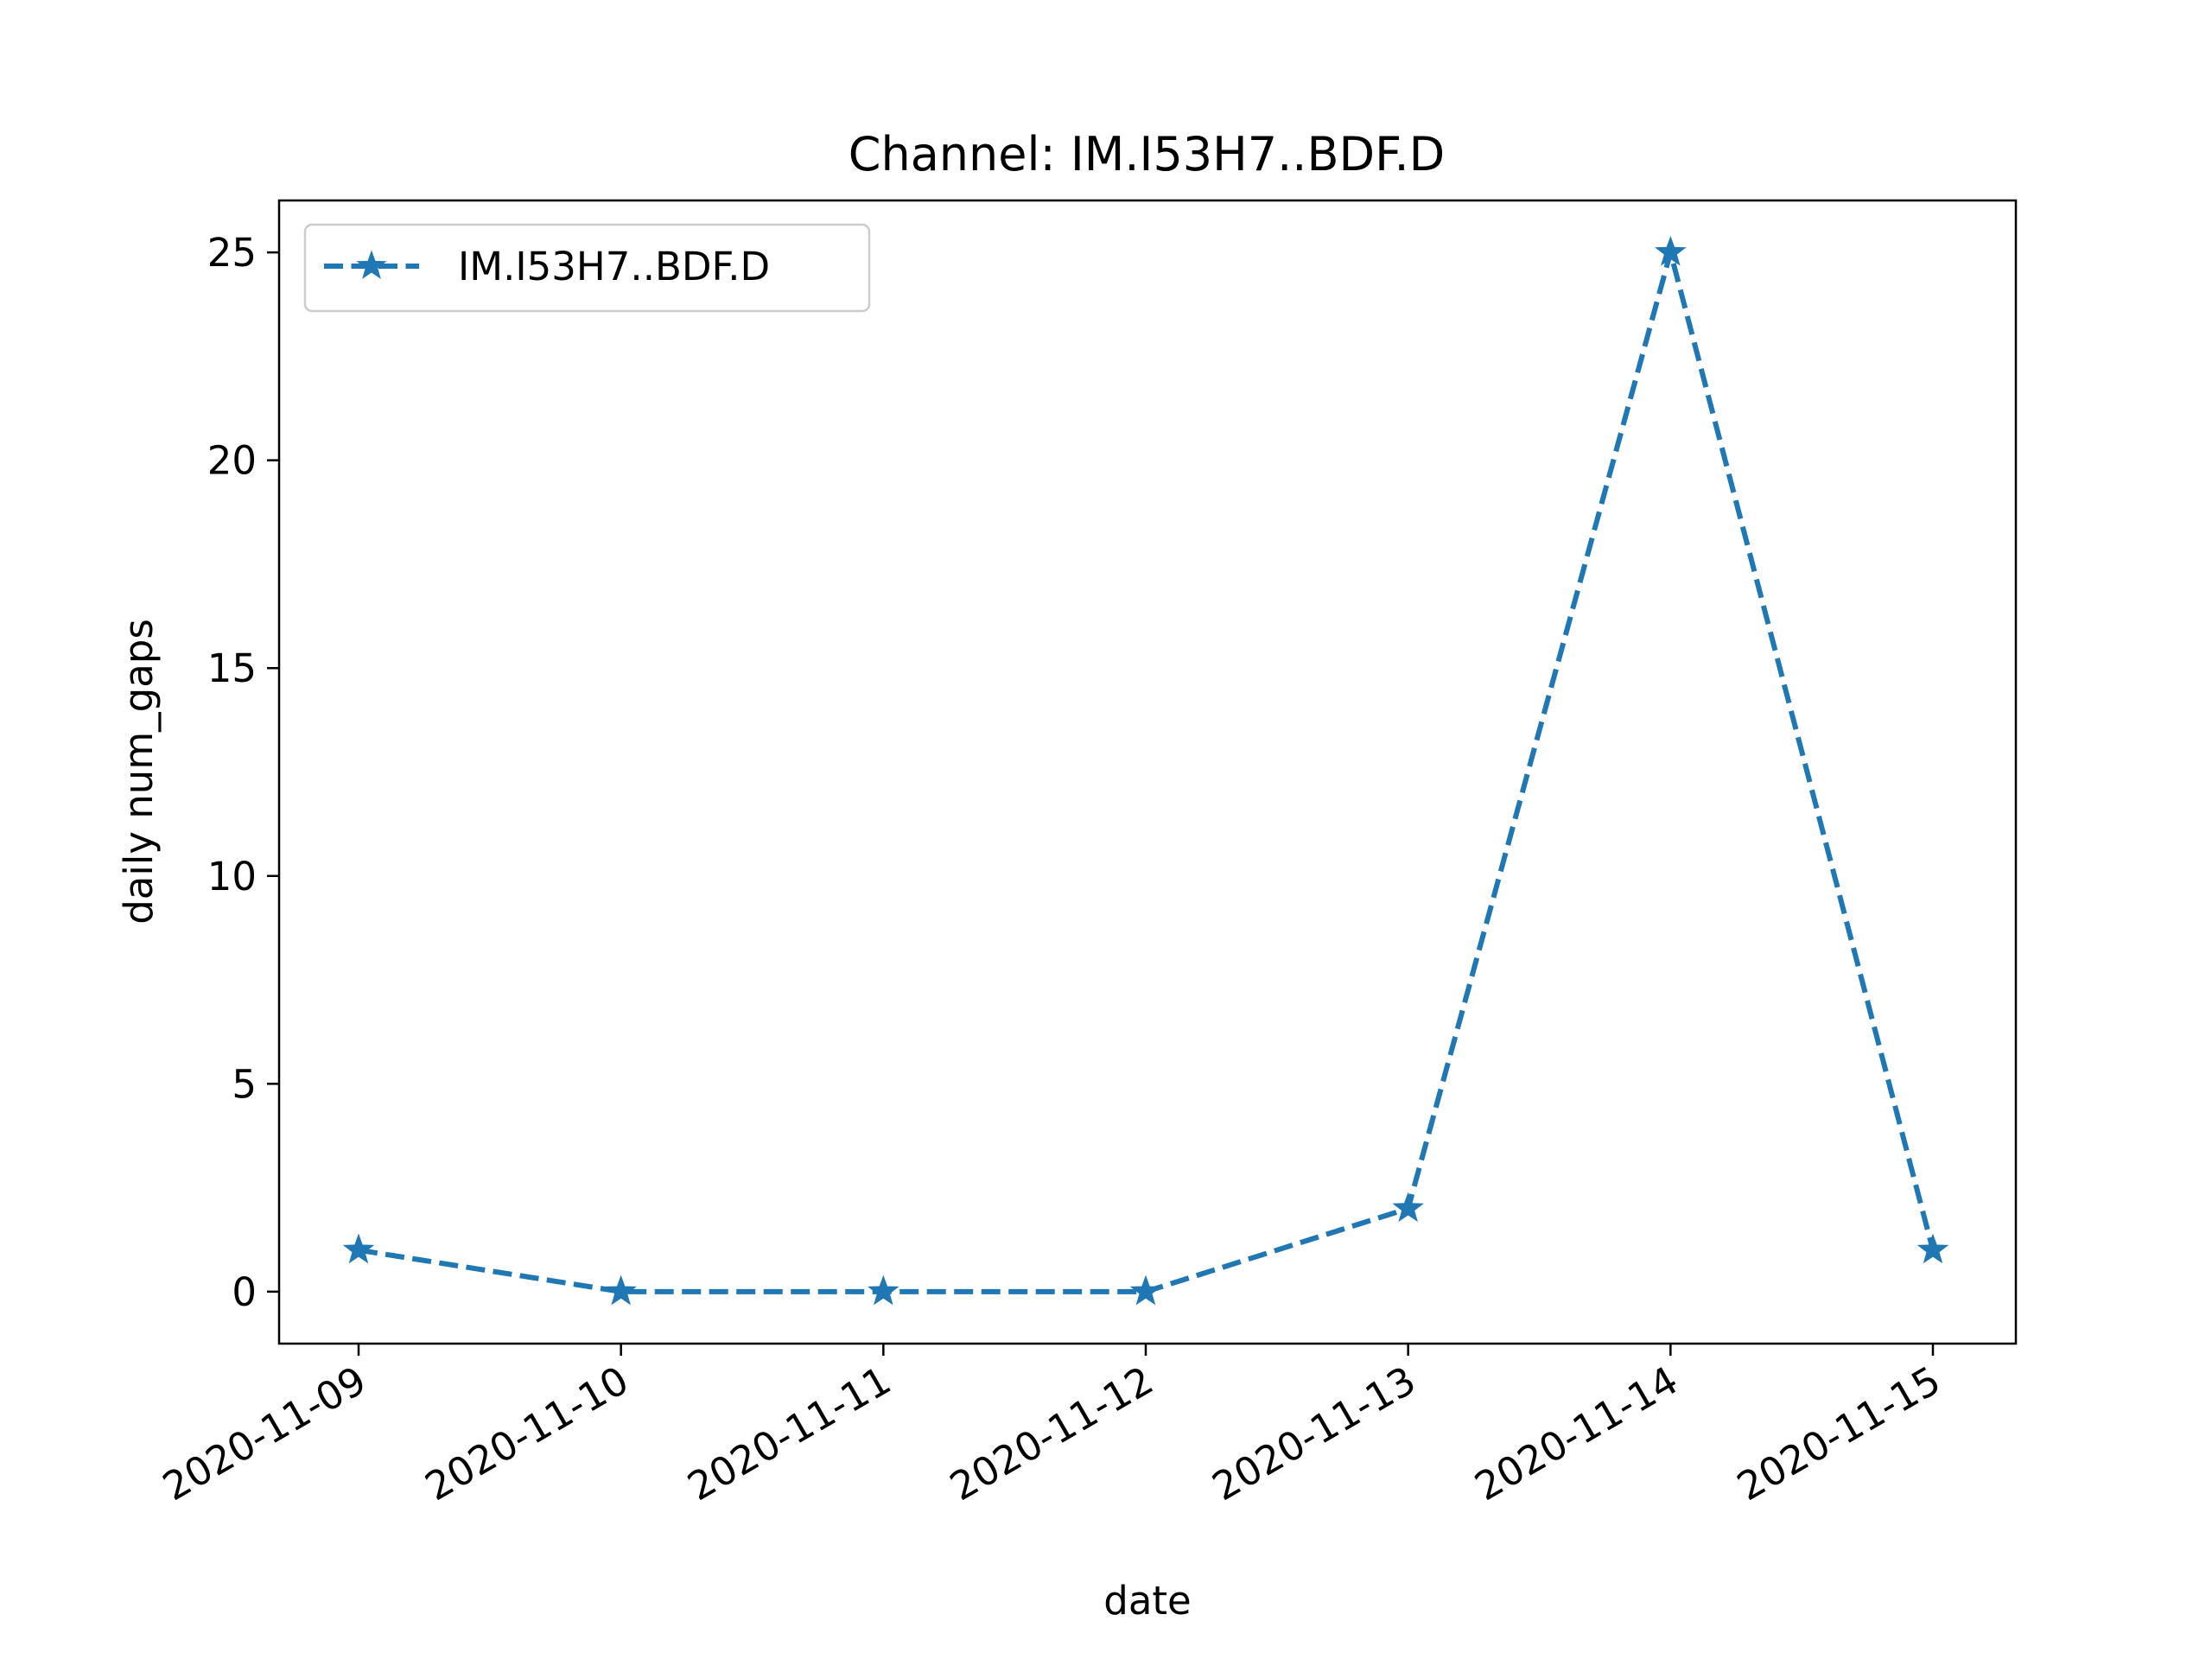 The width and height of the screenshot is (2212, 1659). Describe the element at coordinates (614, 266) in the screenshot. I see `legend-label: IM.I53H7..BDF.D` at that location.